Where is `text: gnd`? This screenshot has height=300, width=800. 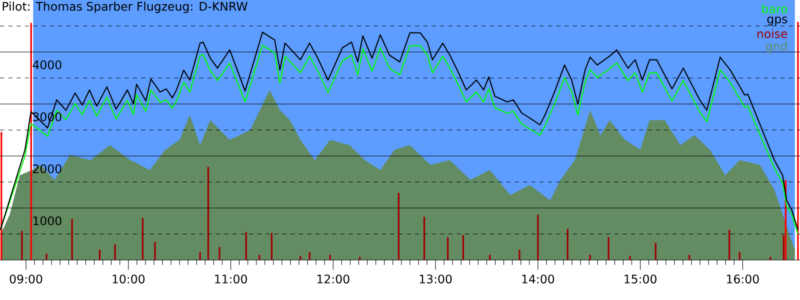 text: gnd is located at coordinates (776, 47).